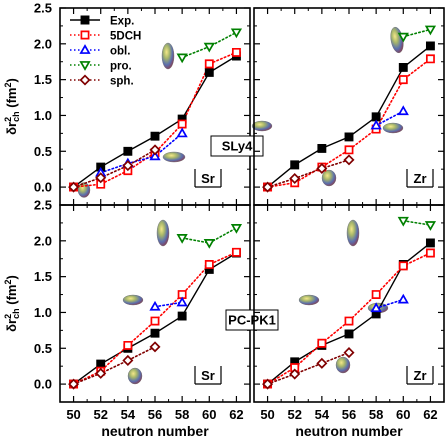 The image size is (447, 447). I want to click on x-tick-label: 52, so click(100, 414).